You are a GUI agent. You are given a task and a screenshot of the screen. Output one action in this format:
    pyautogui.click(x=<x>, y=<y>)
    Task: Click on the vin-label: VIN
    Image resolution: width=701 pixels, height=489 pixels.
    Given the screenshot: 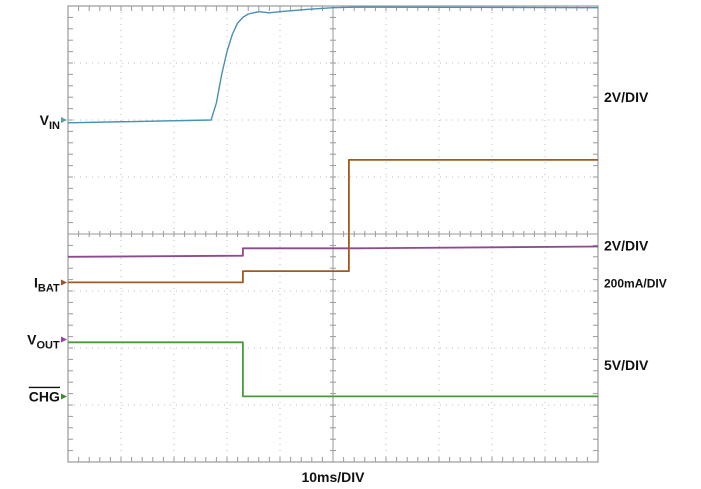 What is the action you would take?
    pyautogui.click(x=53, y=122)
    